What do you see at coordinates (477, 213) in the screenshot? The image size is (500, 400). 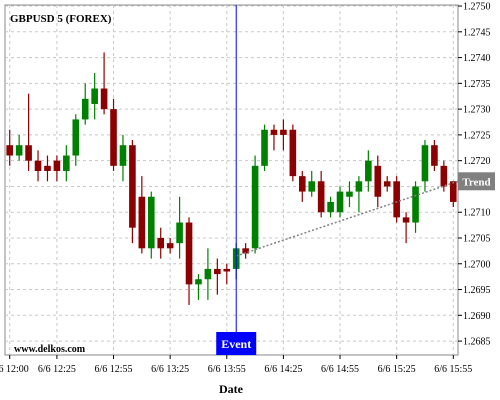 I see `y-tick-label: 1.2710` at bounding box center [477, 213].